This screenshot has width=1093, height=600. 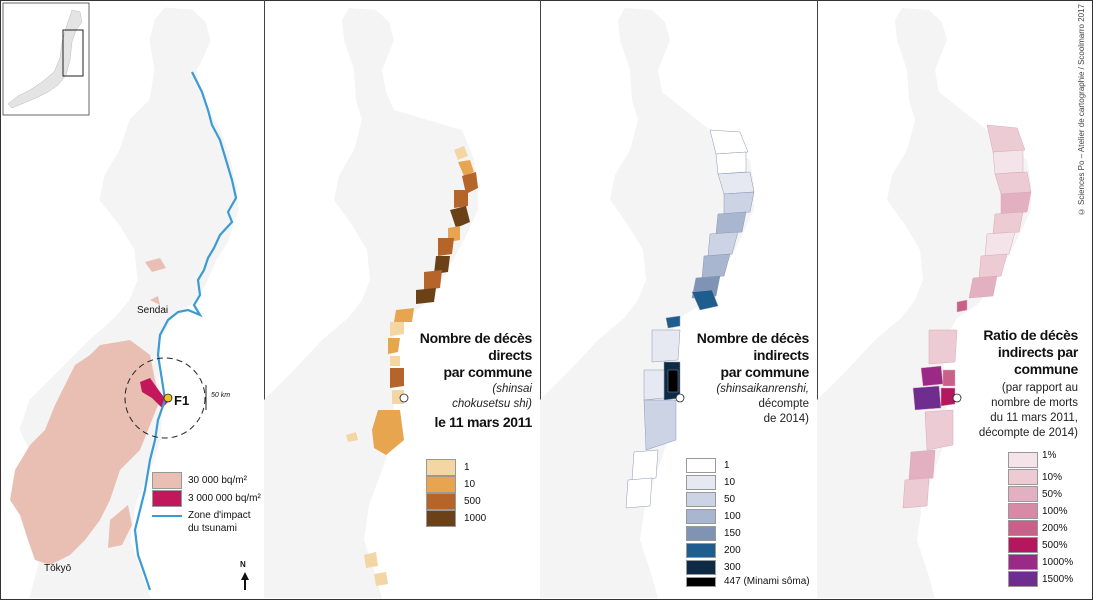 I want to click on legend-item: 50%, so click(x=1035, y=494).